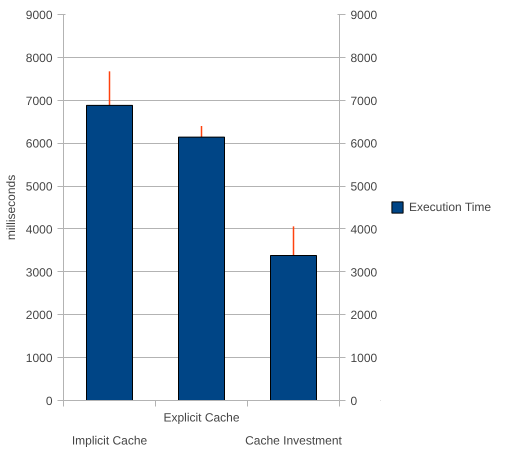 The width and height of the screenshot is (509, 454). I want to click on y2-tick-label: 0, so click(354, 401).